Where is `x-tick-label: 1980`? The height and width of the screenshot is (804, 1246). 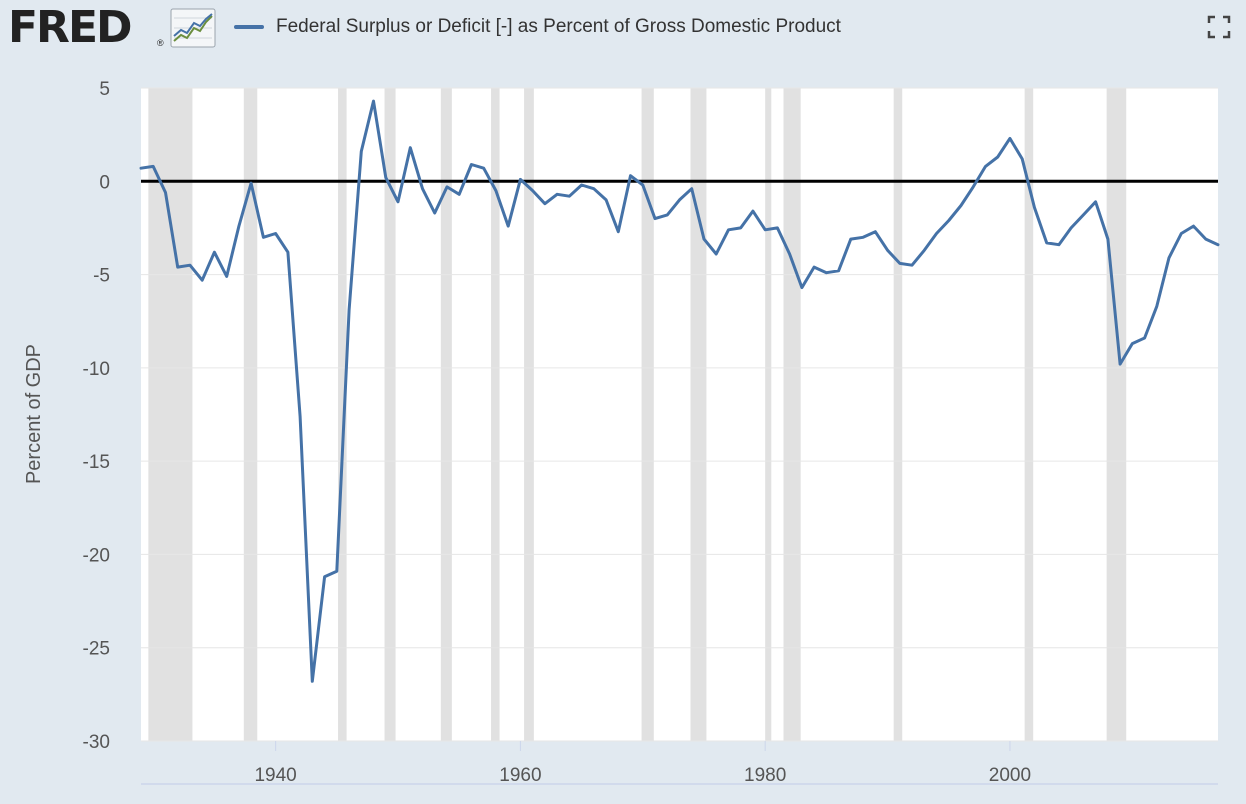 x-tick-label: 1980 is located at coordinates (765, 775).